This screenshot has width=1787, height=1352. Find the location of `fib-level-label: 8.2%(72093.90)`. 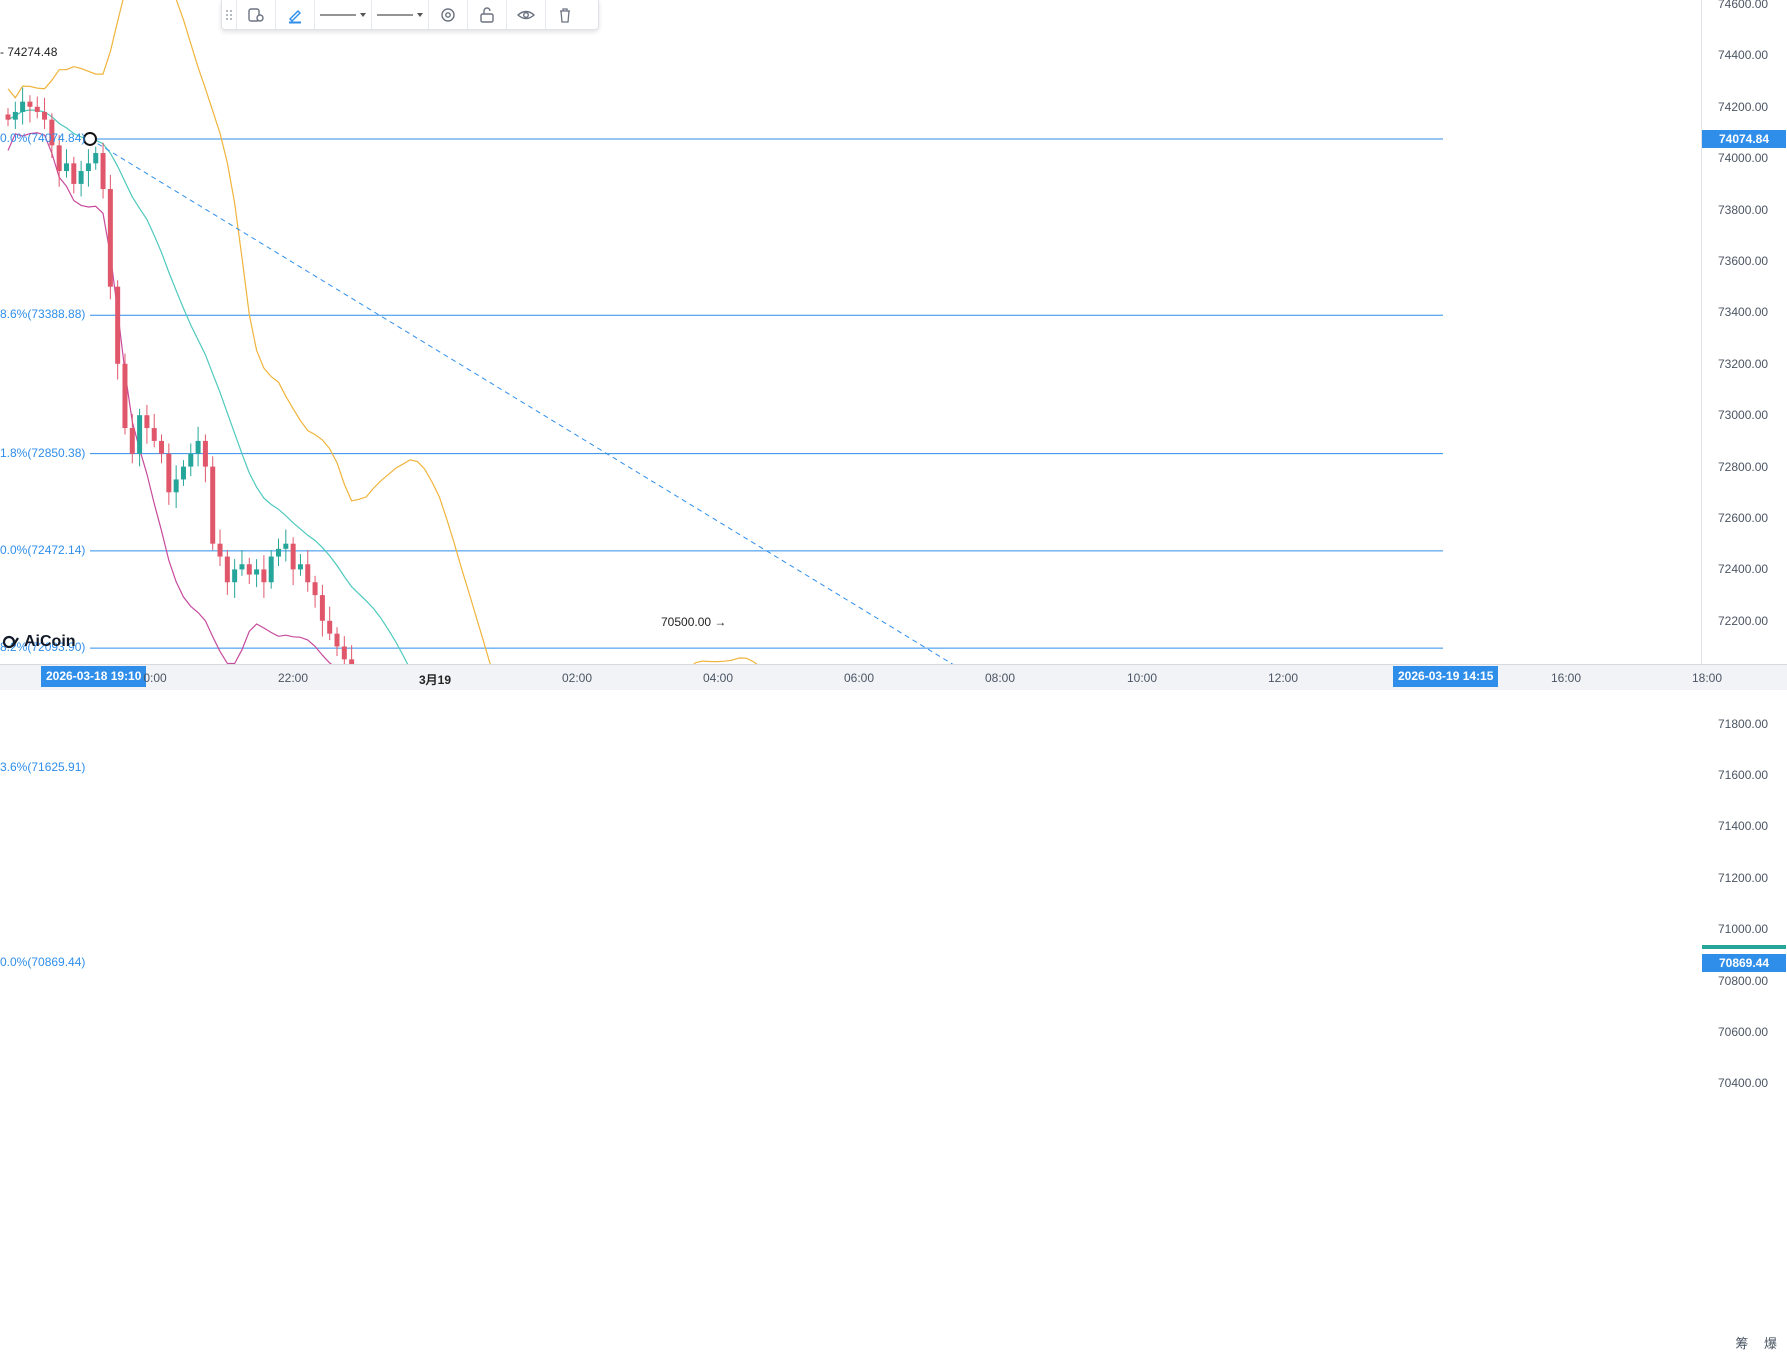

fib-level-label: 8.2%(72093.90) is located at coordinates (43, 647).